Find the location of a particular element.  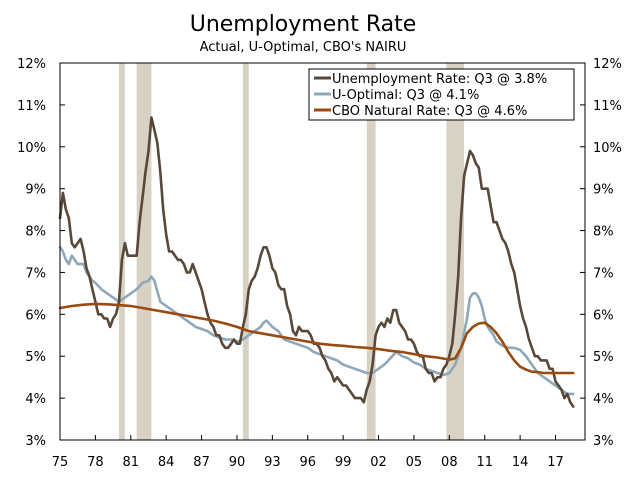

x-tick-label: 84 is located at coordinates (166, 462).